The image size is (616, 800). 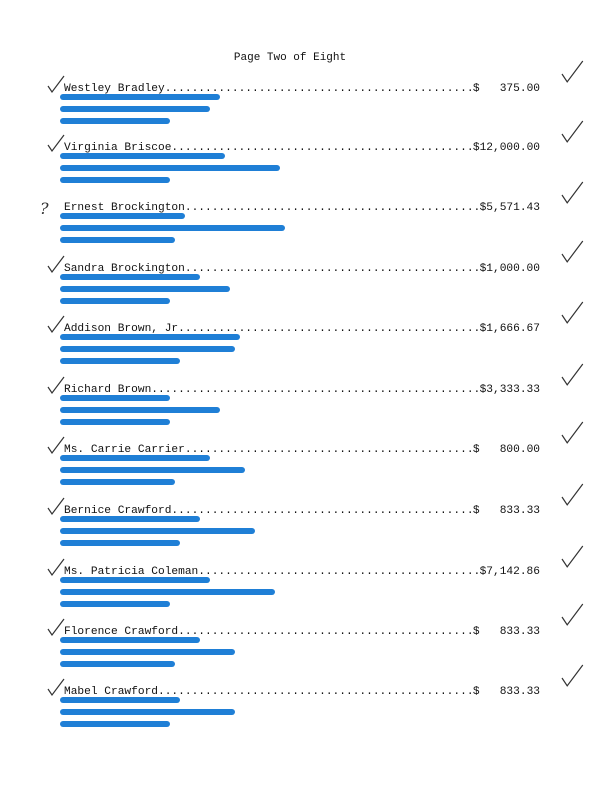 What do you see at coordinates (118, 148) in the screenshot?
I see `entry-name: Virginia Briscoe` at bounding box center [118, 148].